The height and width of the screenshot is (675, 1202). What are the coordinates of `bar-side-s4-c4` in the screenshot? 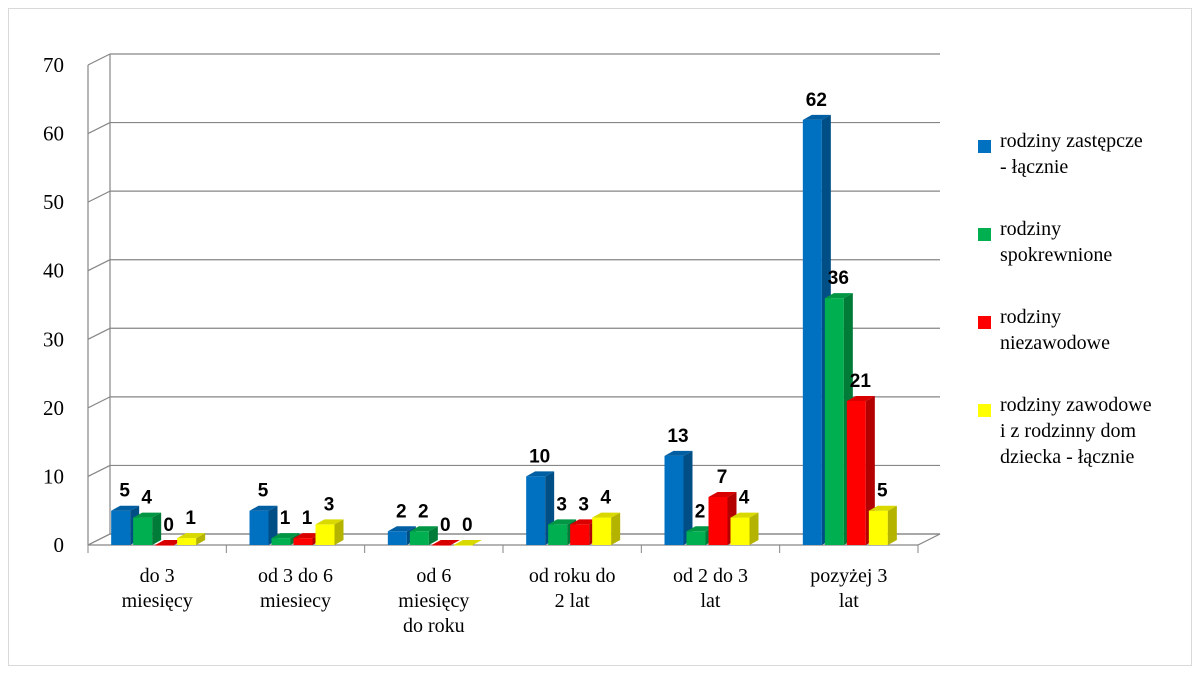 It's located at (616, 528).